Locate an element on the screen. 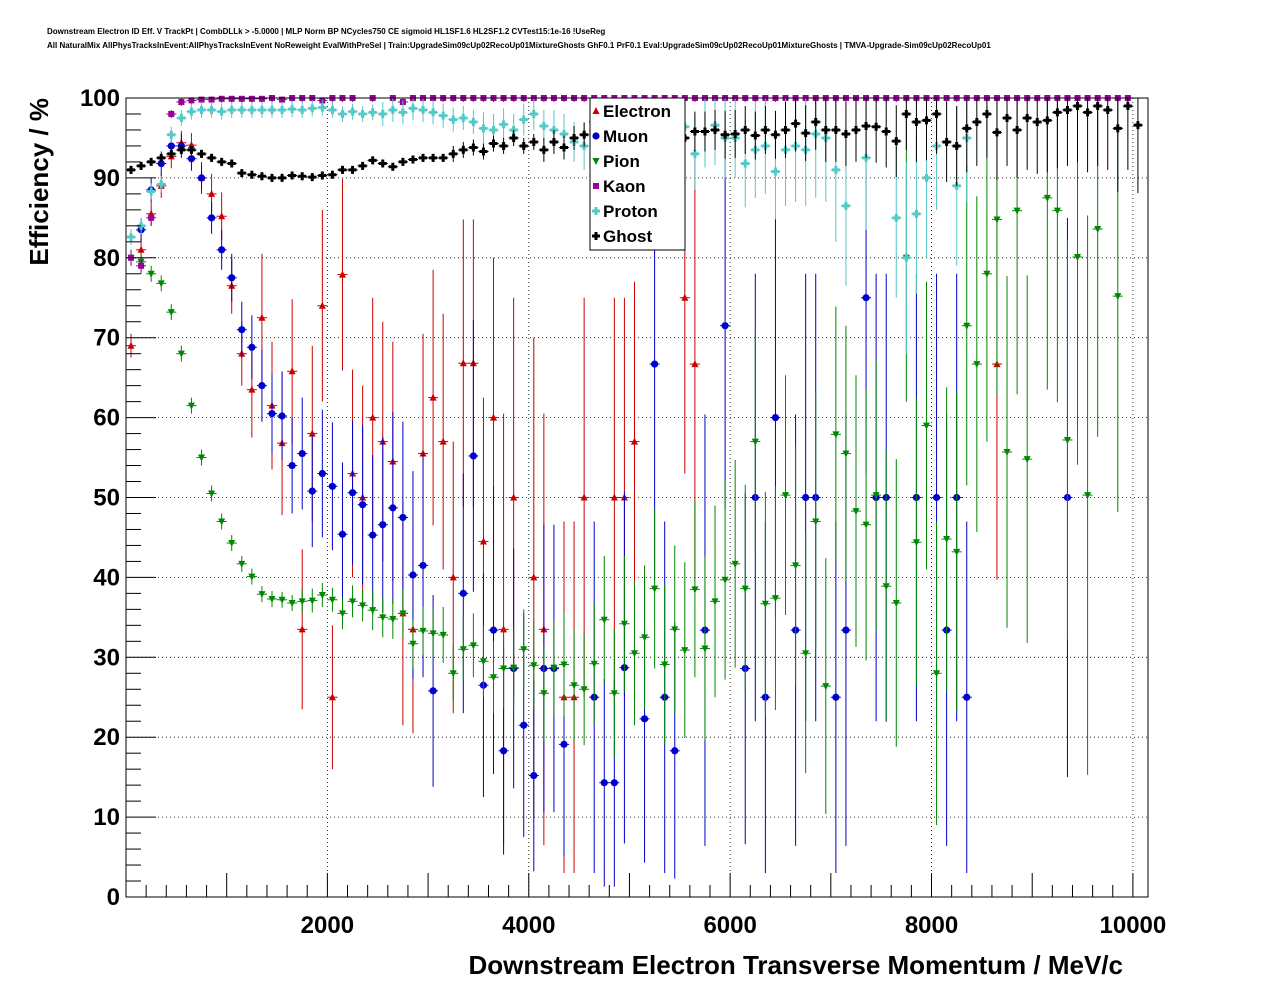 The width and height of the screenshot is (1276, 996). legend-marker-proton is located at coordinates (596, 211).